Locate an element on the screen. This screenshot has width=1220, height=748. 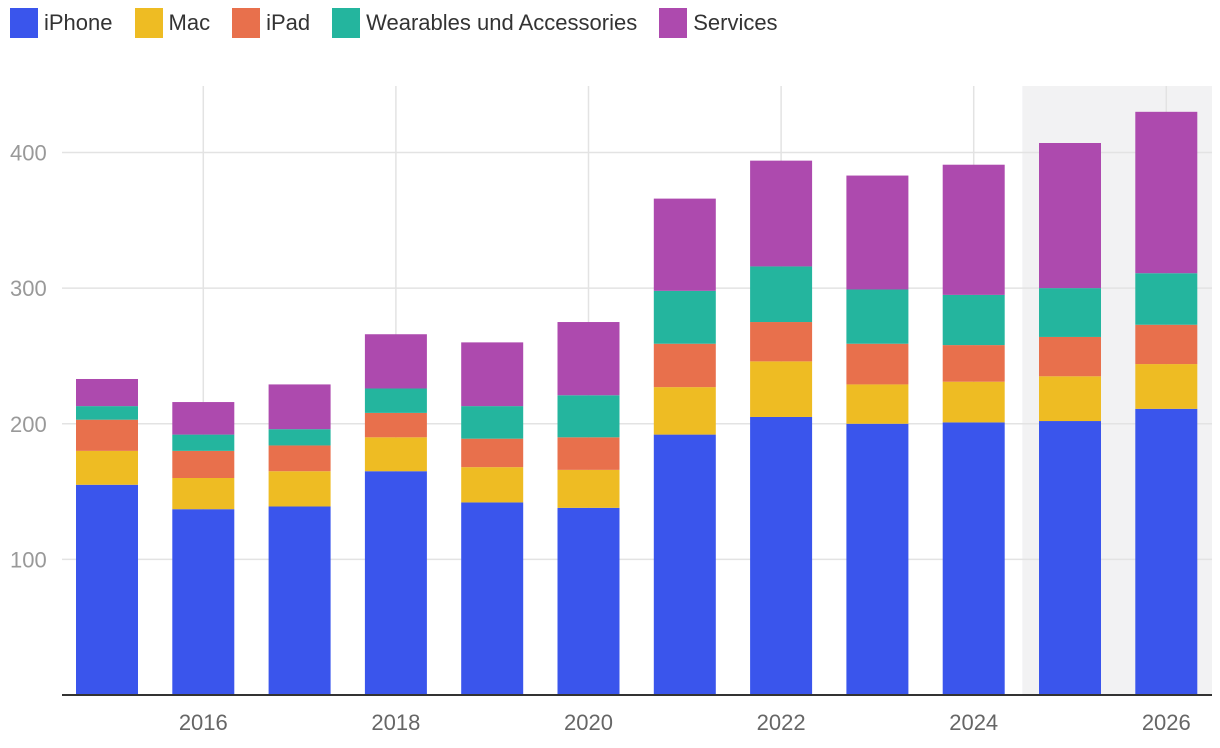
bar-segment-mac-2023 is located at coordinates (877, 404).